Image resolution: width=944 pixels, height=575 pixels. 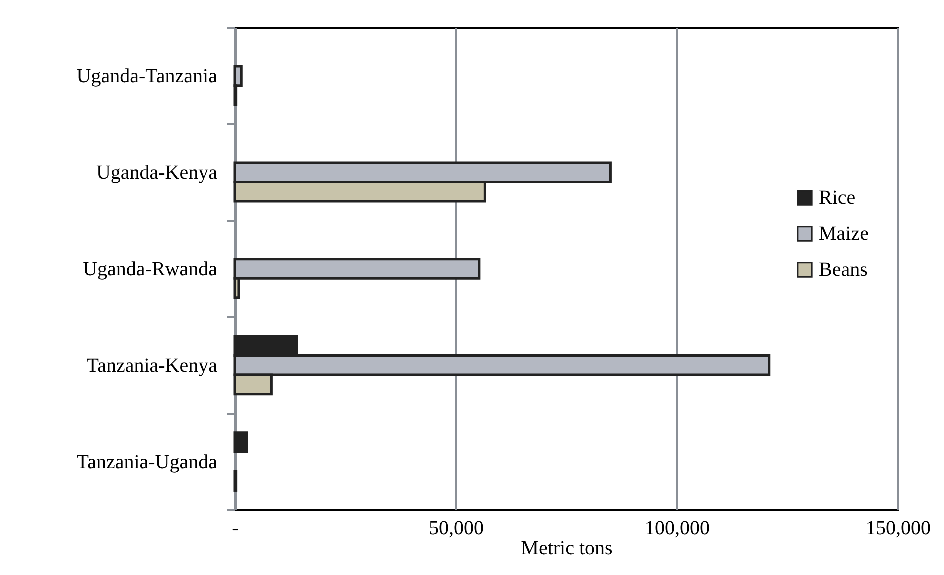 What do you see at coordinates (844, 234) in the screenshot?
I see `legend-label: Maize` at bounding box center [844, 234].